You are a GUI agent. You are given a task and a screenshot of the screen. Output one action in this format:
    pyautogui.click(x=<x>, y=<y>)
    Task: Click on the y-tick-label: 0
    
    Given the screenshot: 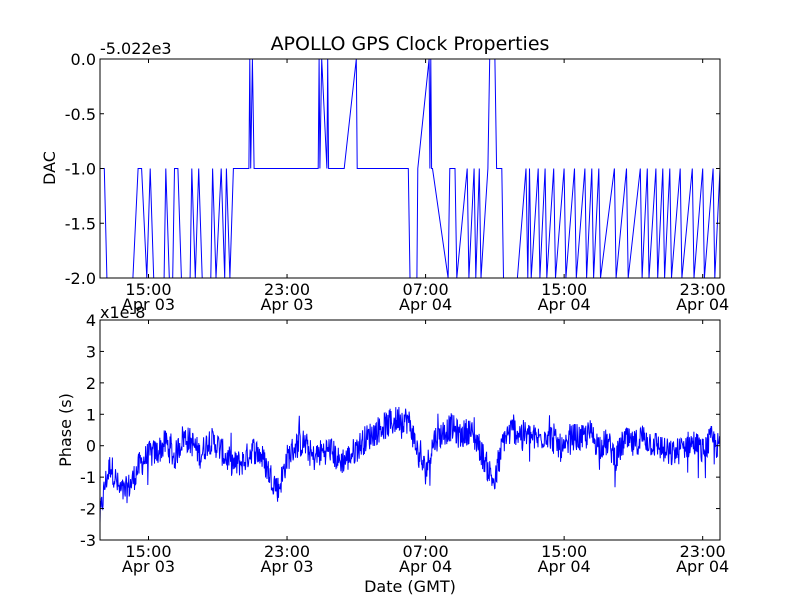 What is the action you would take?
    pyautogui.click(x=91, y=446)
    